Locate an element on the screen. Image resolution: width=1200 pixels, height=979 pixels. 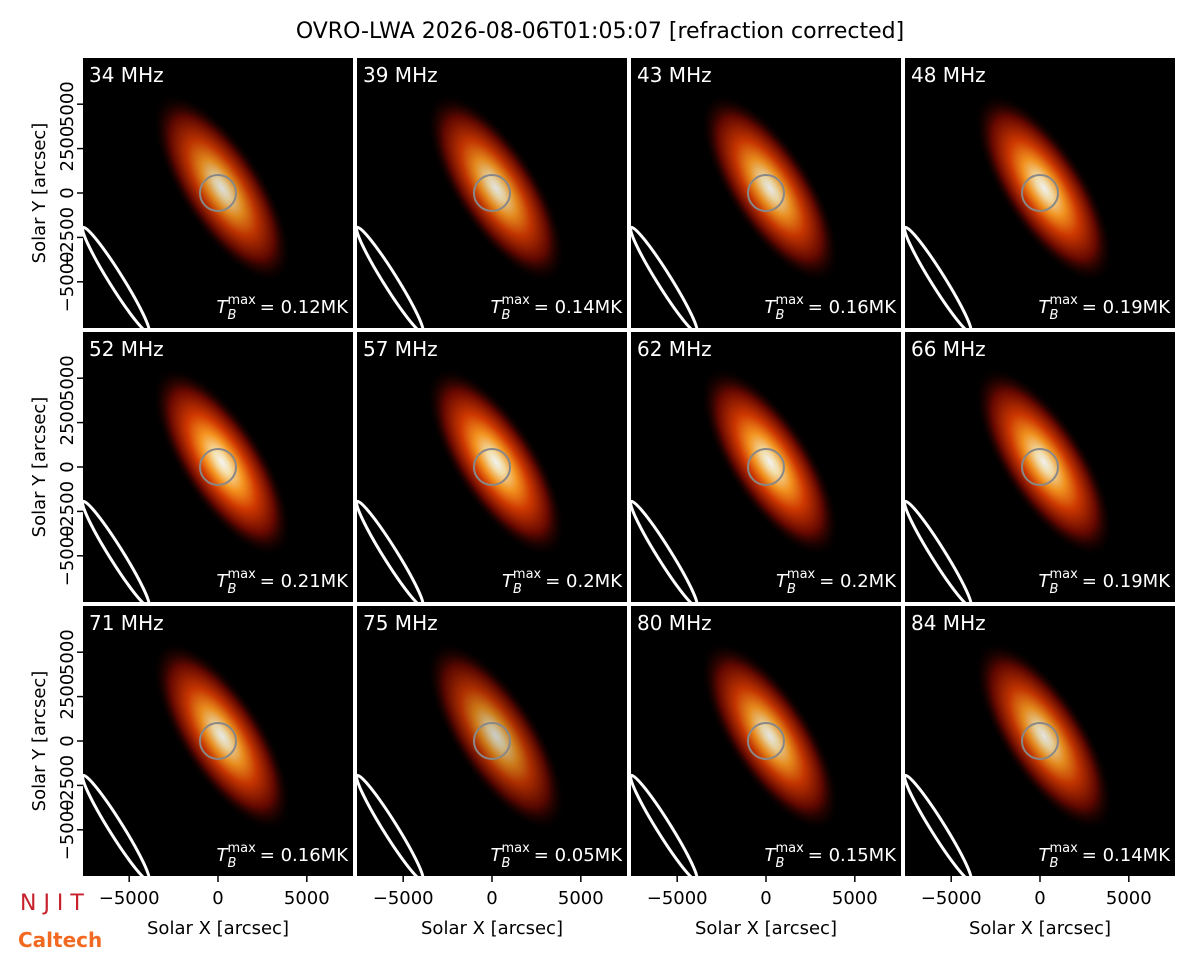
panel-title: 80 MHz is located at coordinates (674, 623).